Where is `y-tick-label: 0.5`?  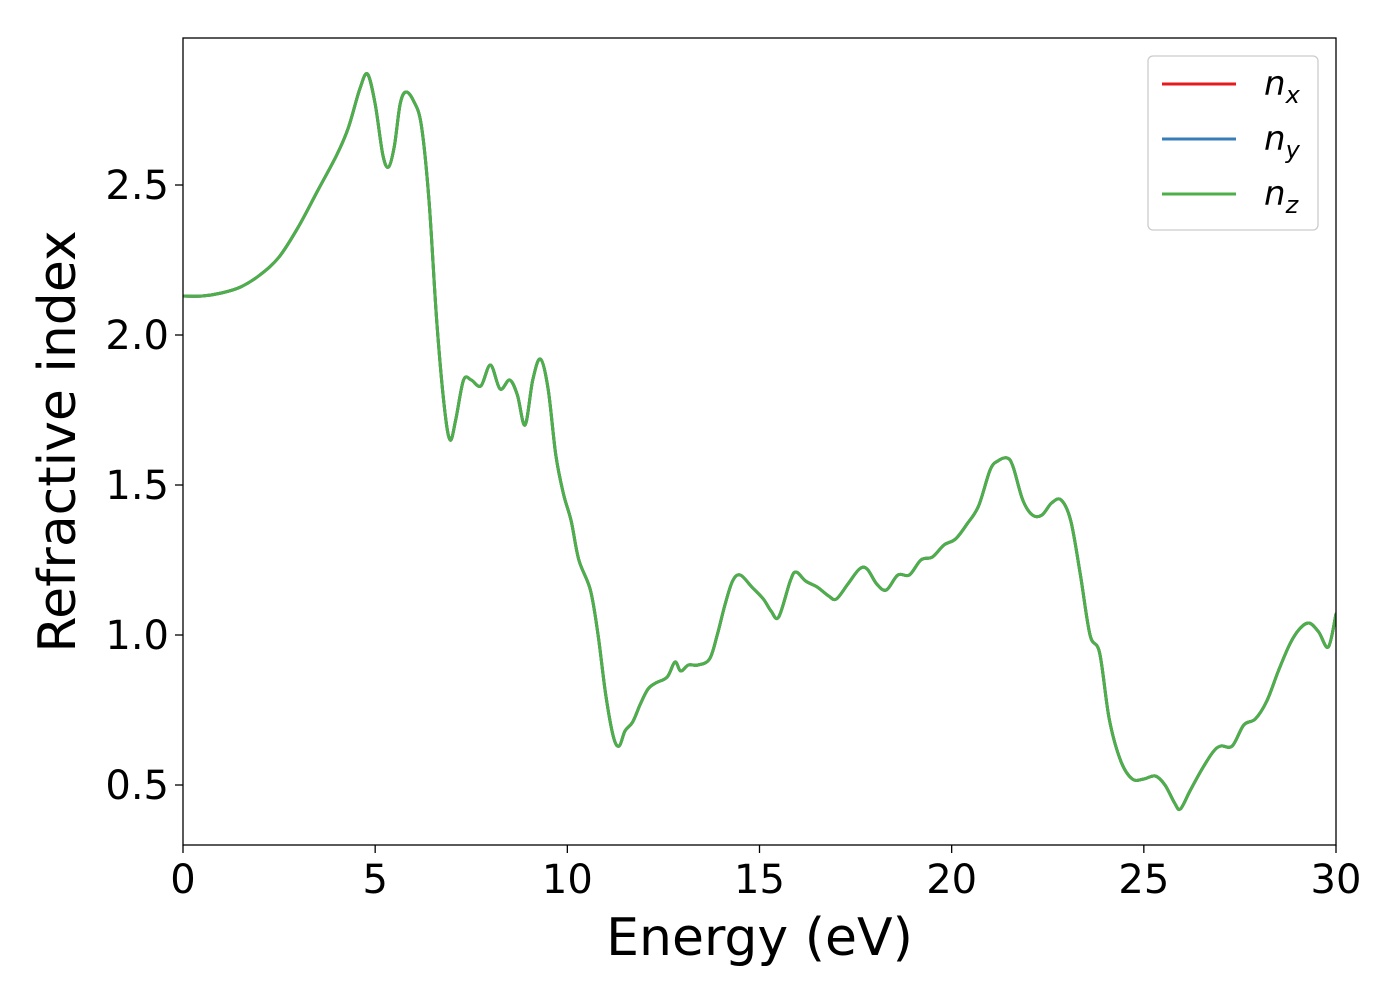
y-tick-label: 0.5 is located at coordinates (137, 786).